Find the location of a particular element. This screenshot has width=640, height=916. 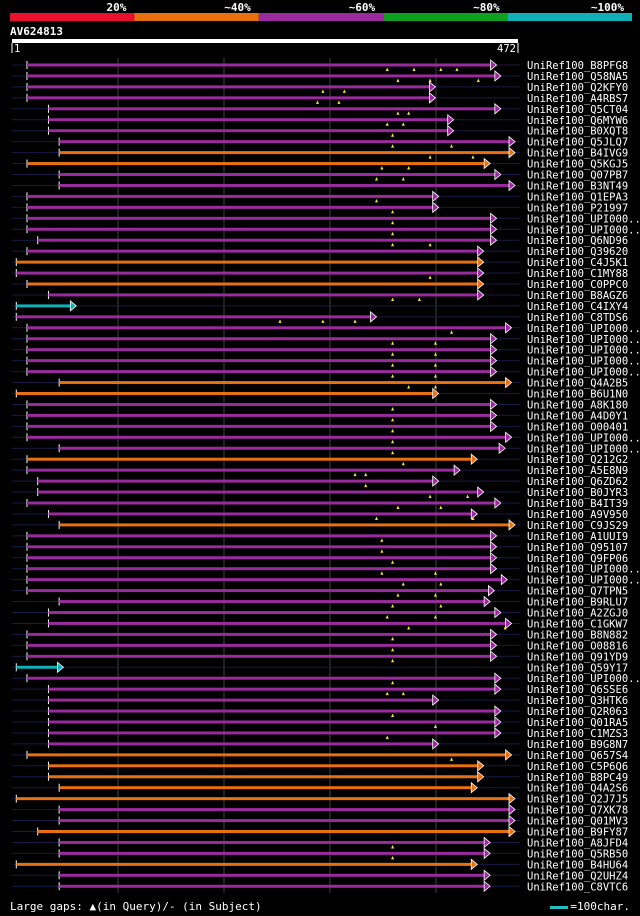

hit-label: UniRef100_Q07PB7 is located at coordinates (577, 176).